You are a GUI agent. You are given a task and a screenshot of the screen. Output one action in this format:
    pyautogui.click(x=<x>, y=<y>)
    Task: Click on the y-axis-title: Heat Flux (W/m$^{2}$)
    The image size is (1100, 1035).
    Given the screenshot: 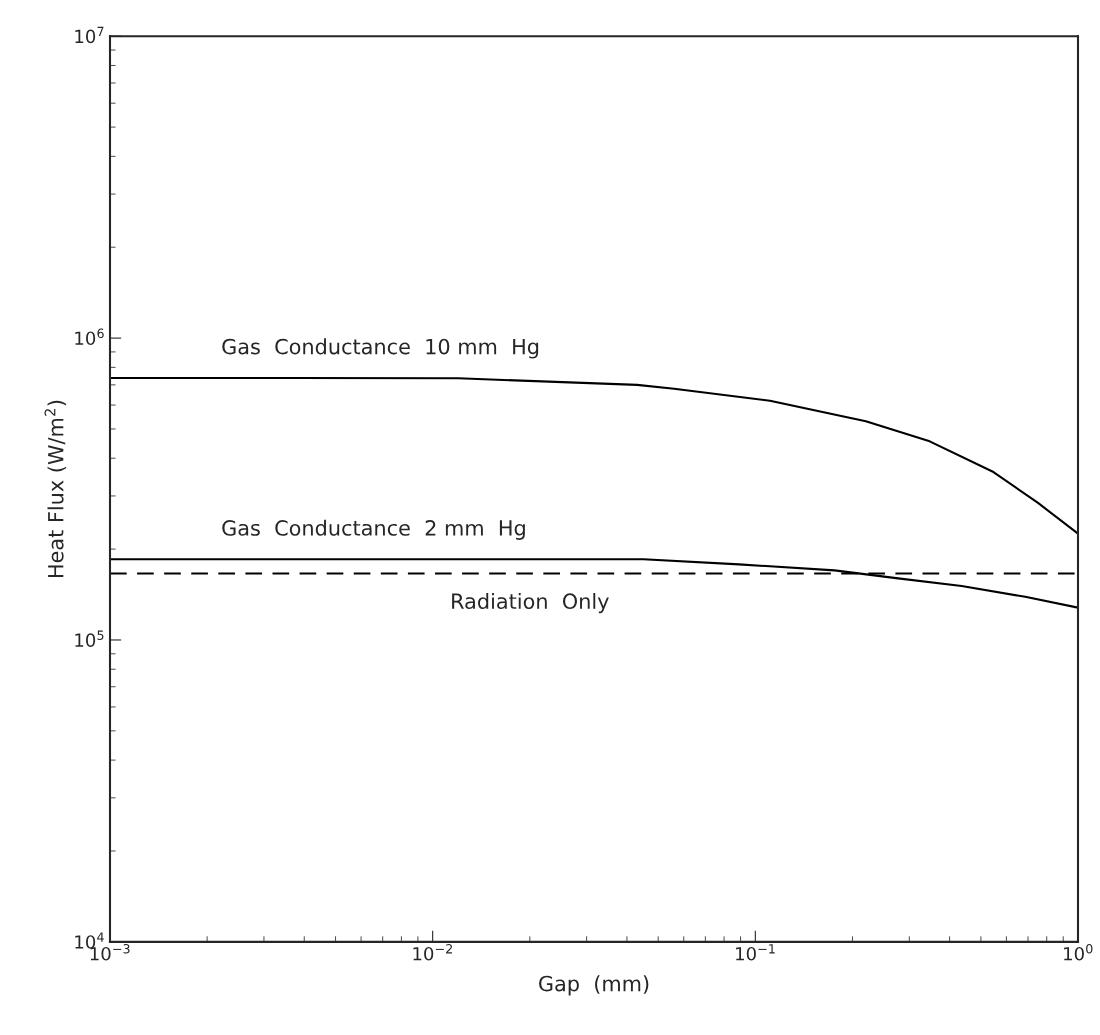 What is the action you would take?
    pyautogui.click(x=55, y=489)
    